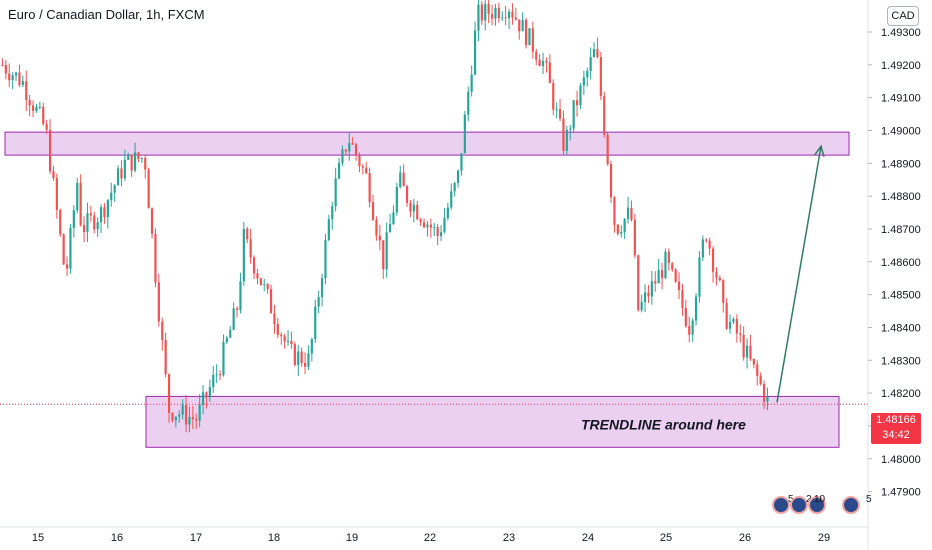  What do you see at coordinates (820, 499) in the screenshot?
I see `event-count: 10` at bounding box center [820, 499].